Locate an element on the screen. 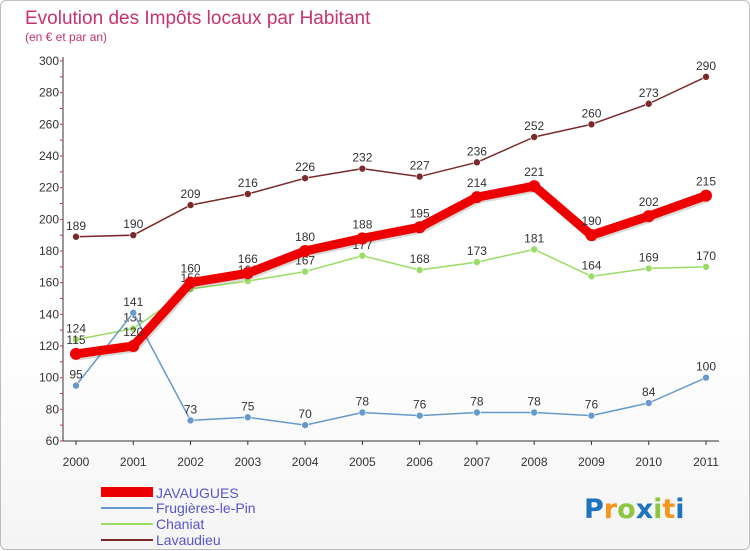  brand-text: Proxiti is located at coordinates (634, 509).